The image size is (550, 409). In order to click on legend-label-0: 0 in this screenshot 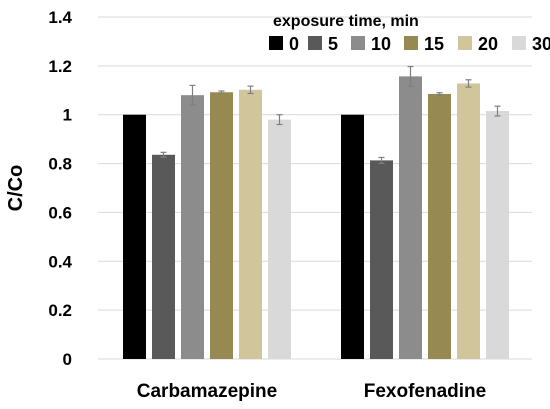, I will do `click(294, 44)`.